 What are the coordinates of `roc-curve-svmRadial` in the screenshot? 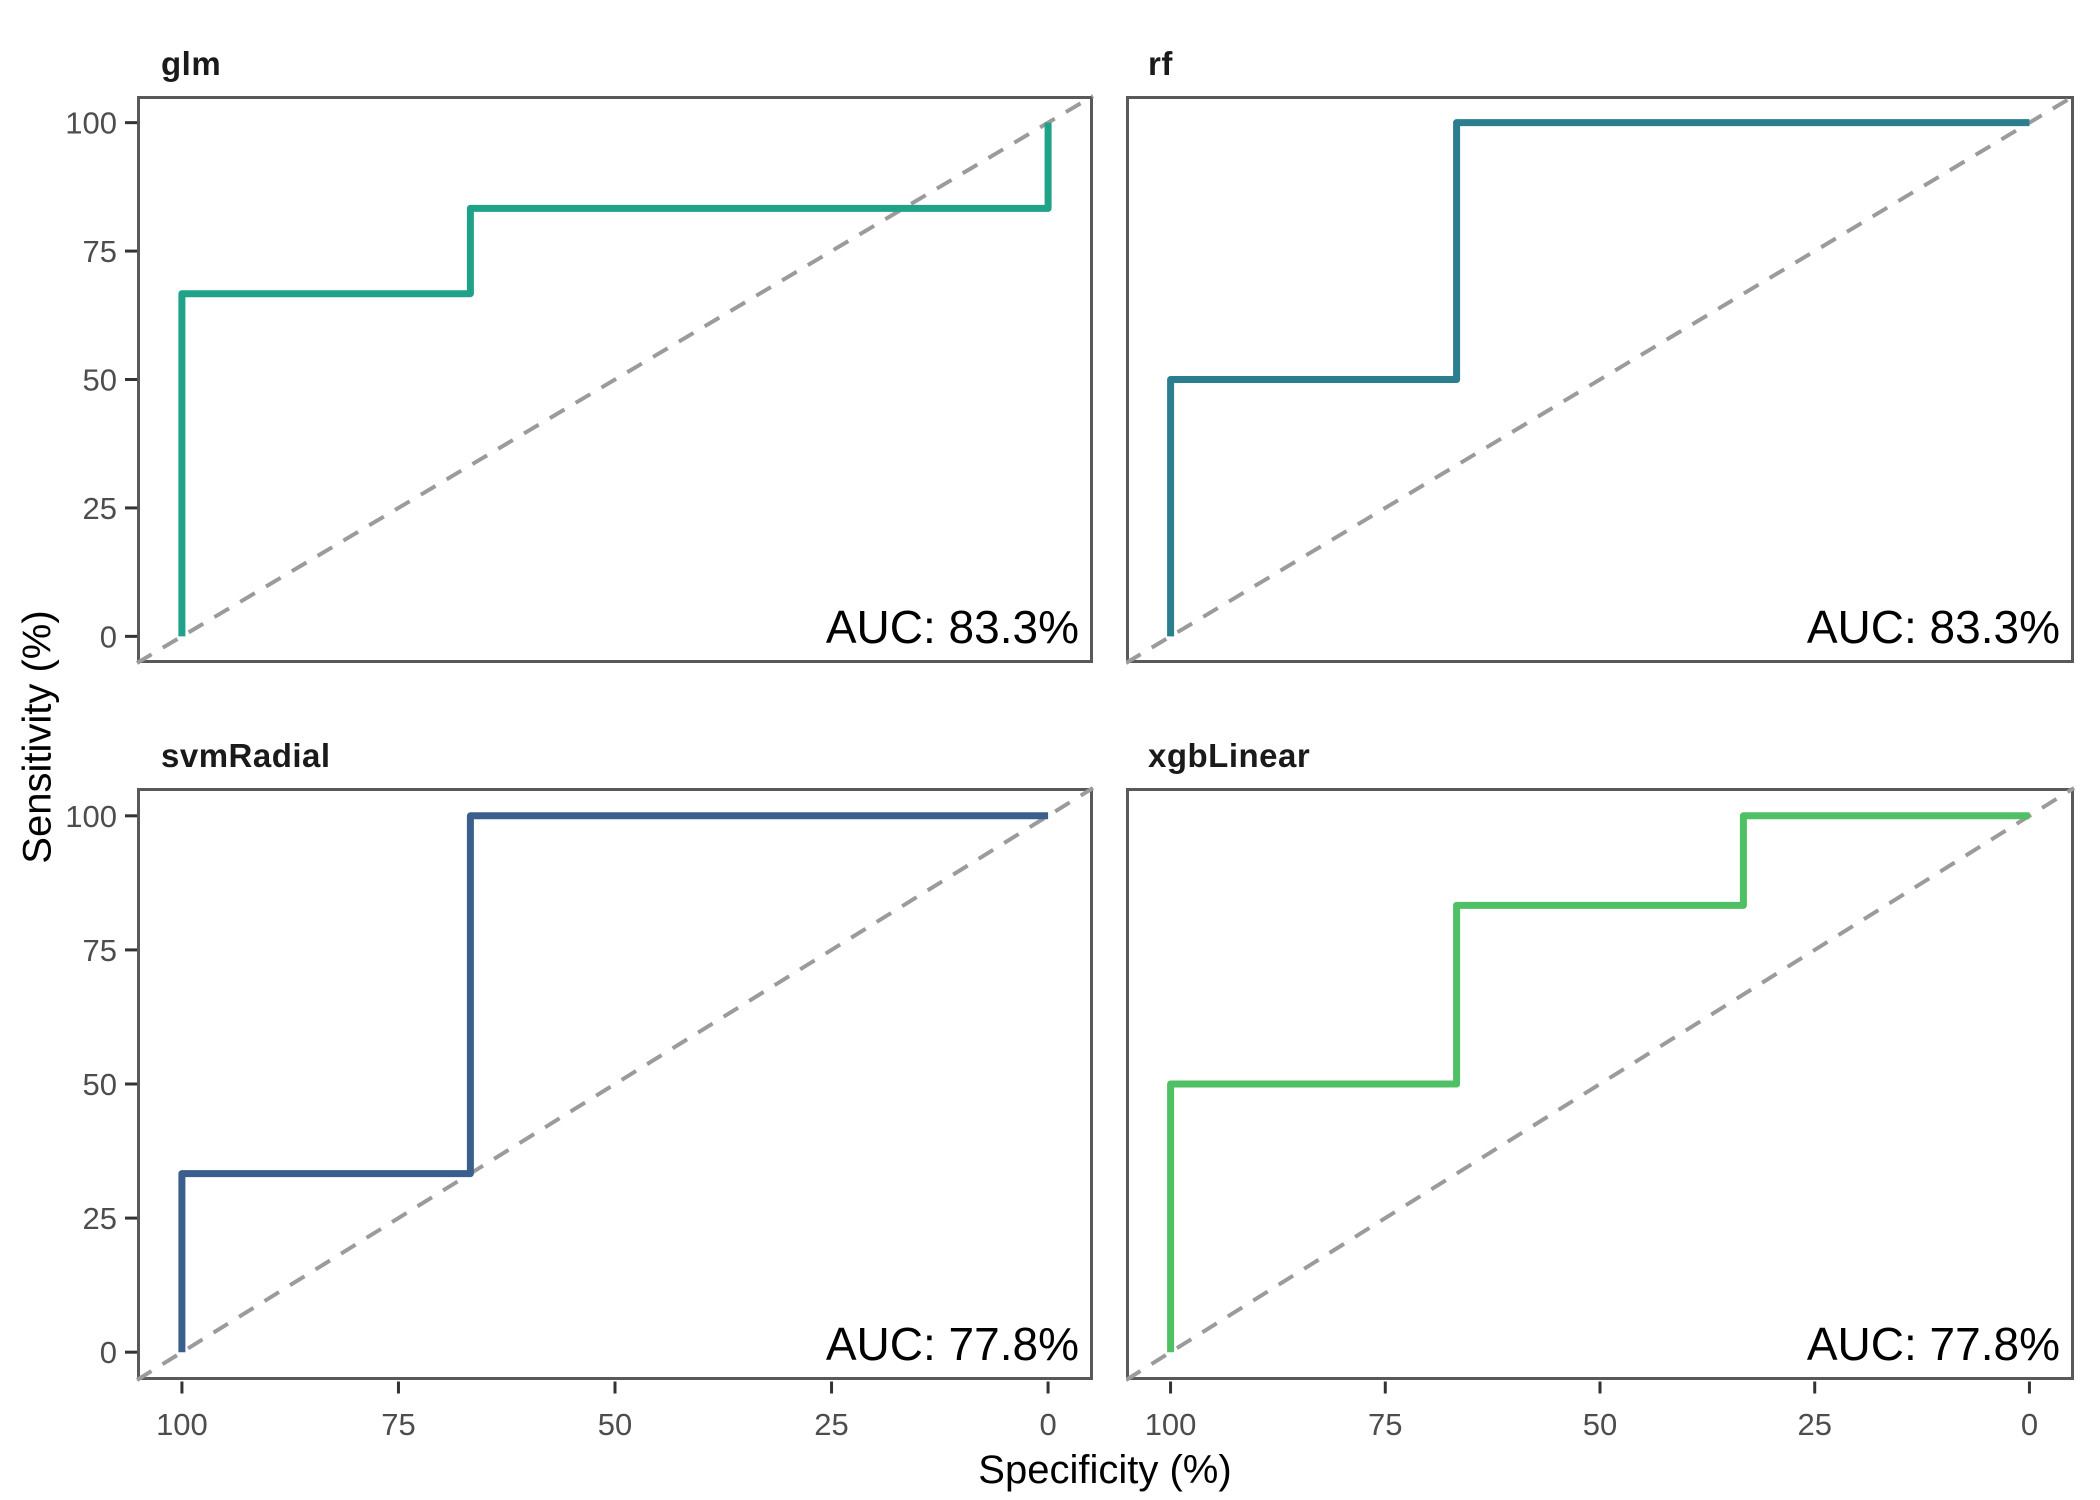 It's located at (613, 1082).